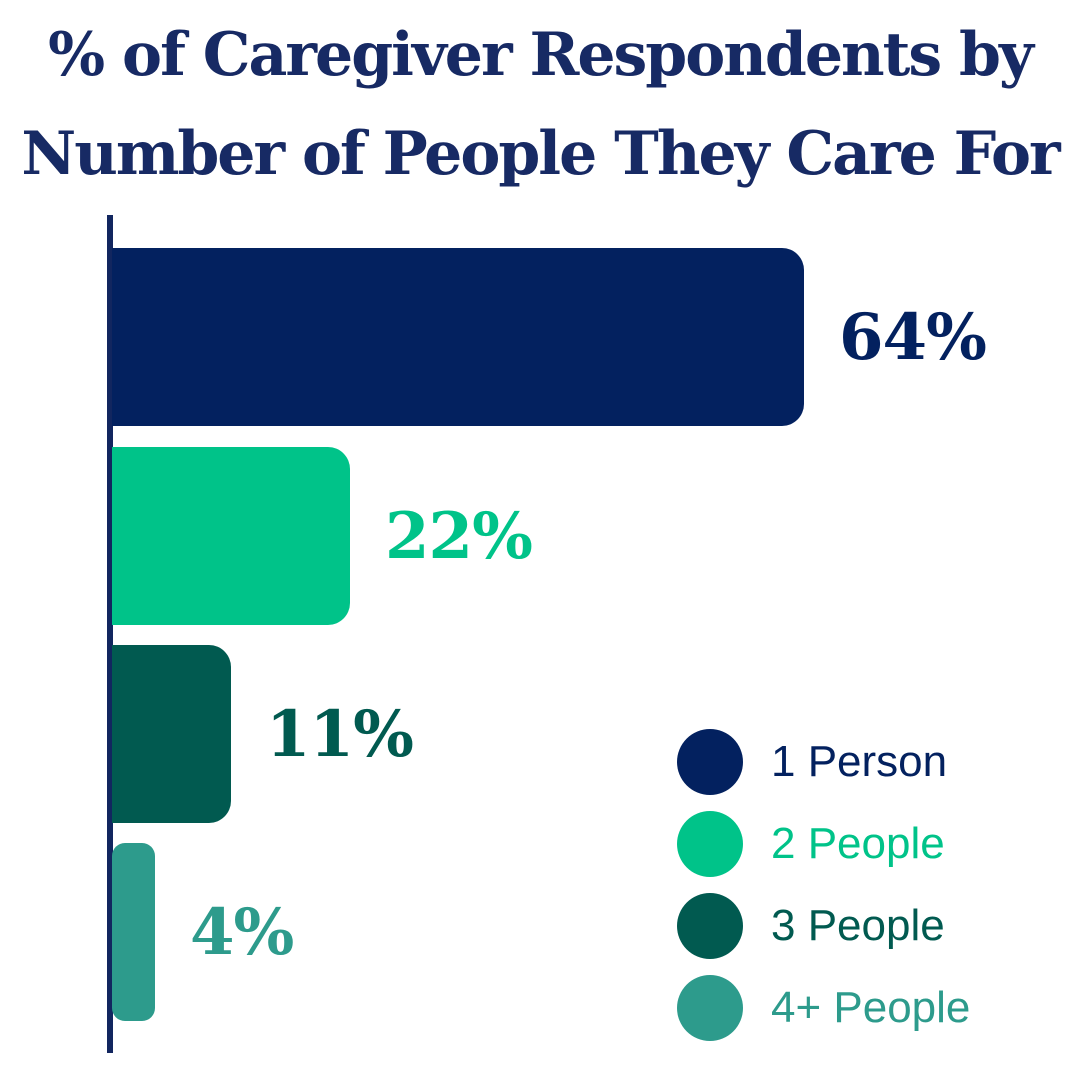 Image resolution: width=1080 pixels, height=1080 pixels. What do you see at coordinates (871, 1007) in the screenshot?
I see `legend-label-4-people: 4+ People` at bounding box center [871, 1007].